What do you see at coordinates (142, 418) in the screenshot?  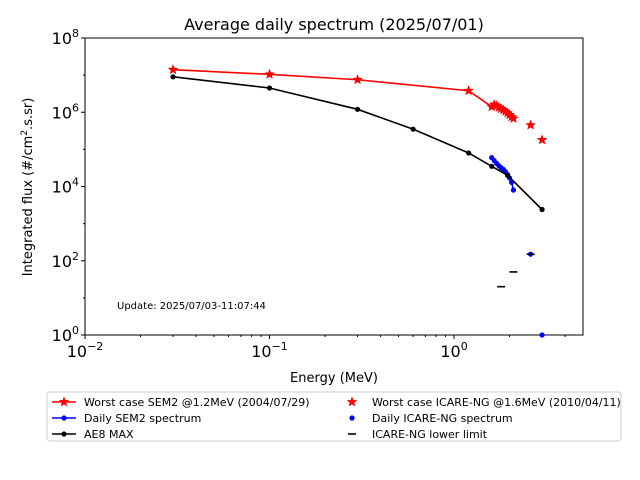 I see `legend-label: Daily SEM2 spectrum` at bounding box center [142, 418].